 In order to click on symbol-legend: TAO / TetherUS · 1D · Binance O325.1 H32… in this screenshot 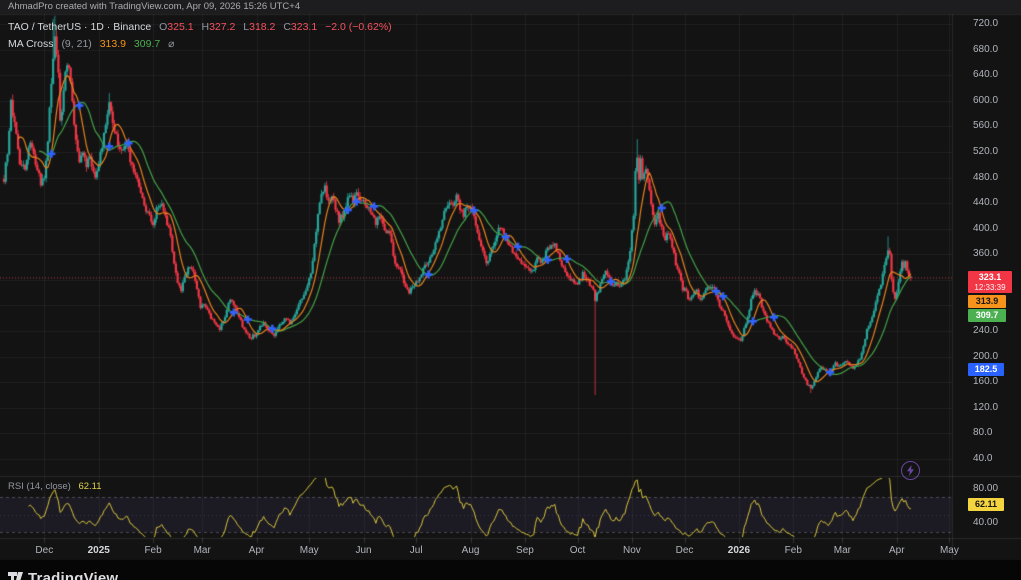, I will do `click(200, 36)`.